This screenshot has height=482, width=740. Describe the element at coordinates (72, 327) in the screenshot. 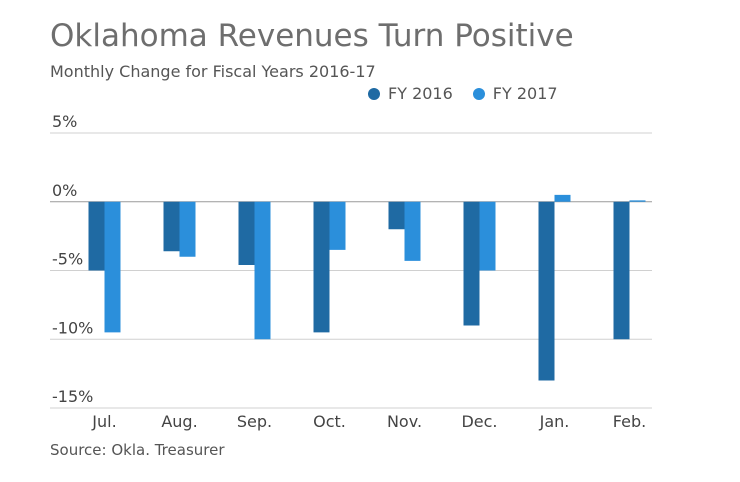

I see `y-tick-label: -10%` at that location.